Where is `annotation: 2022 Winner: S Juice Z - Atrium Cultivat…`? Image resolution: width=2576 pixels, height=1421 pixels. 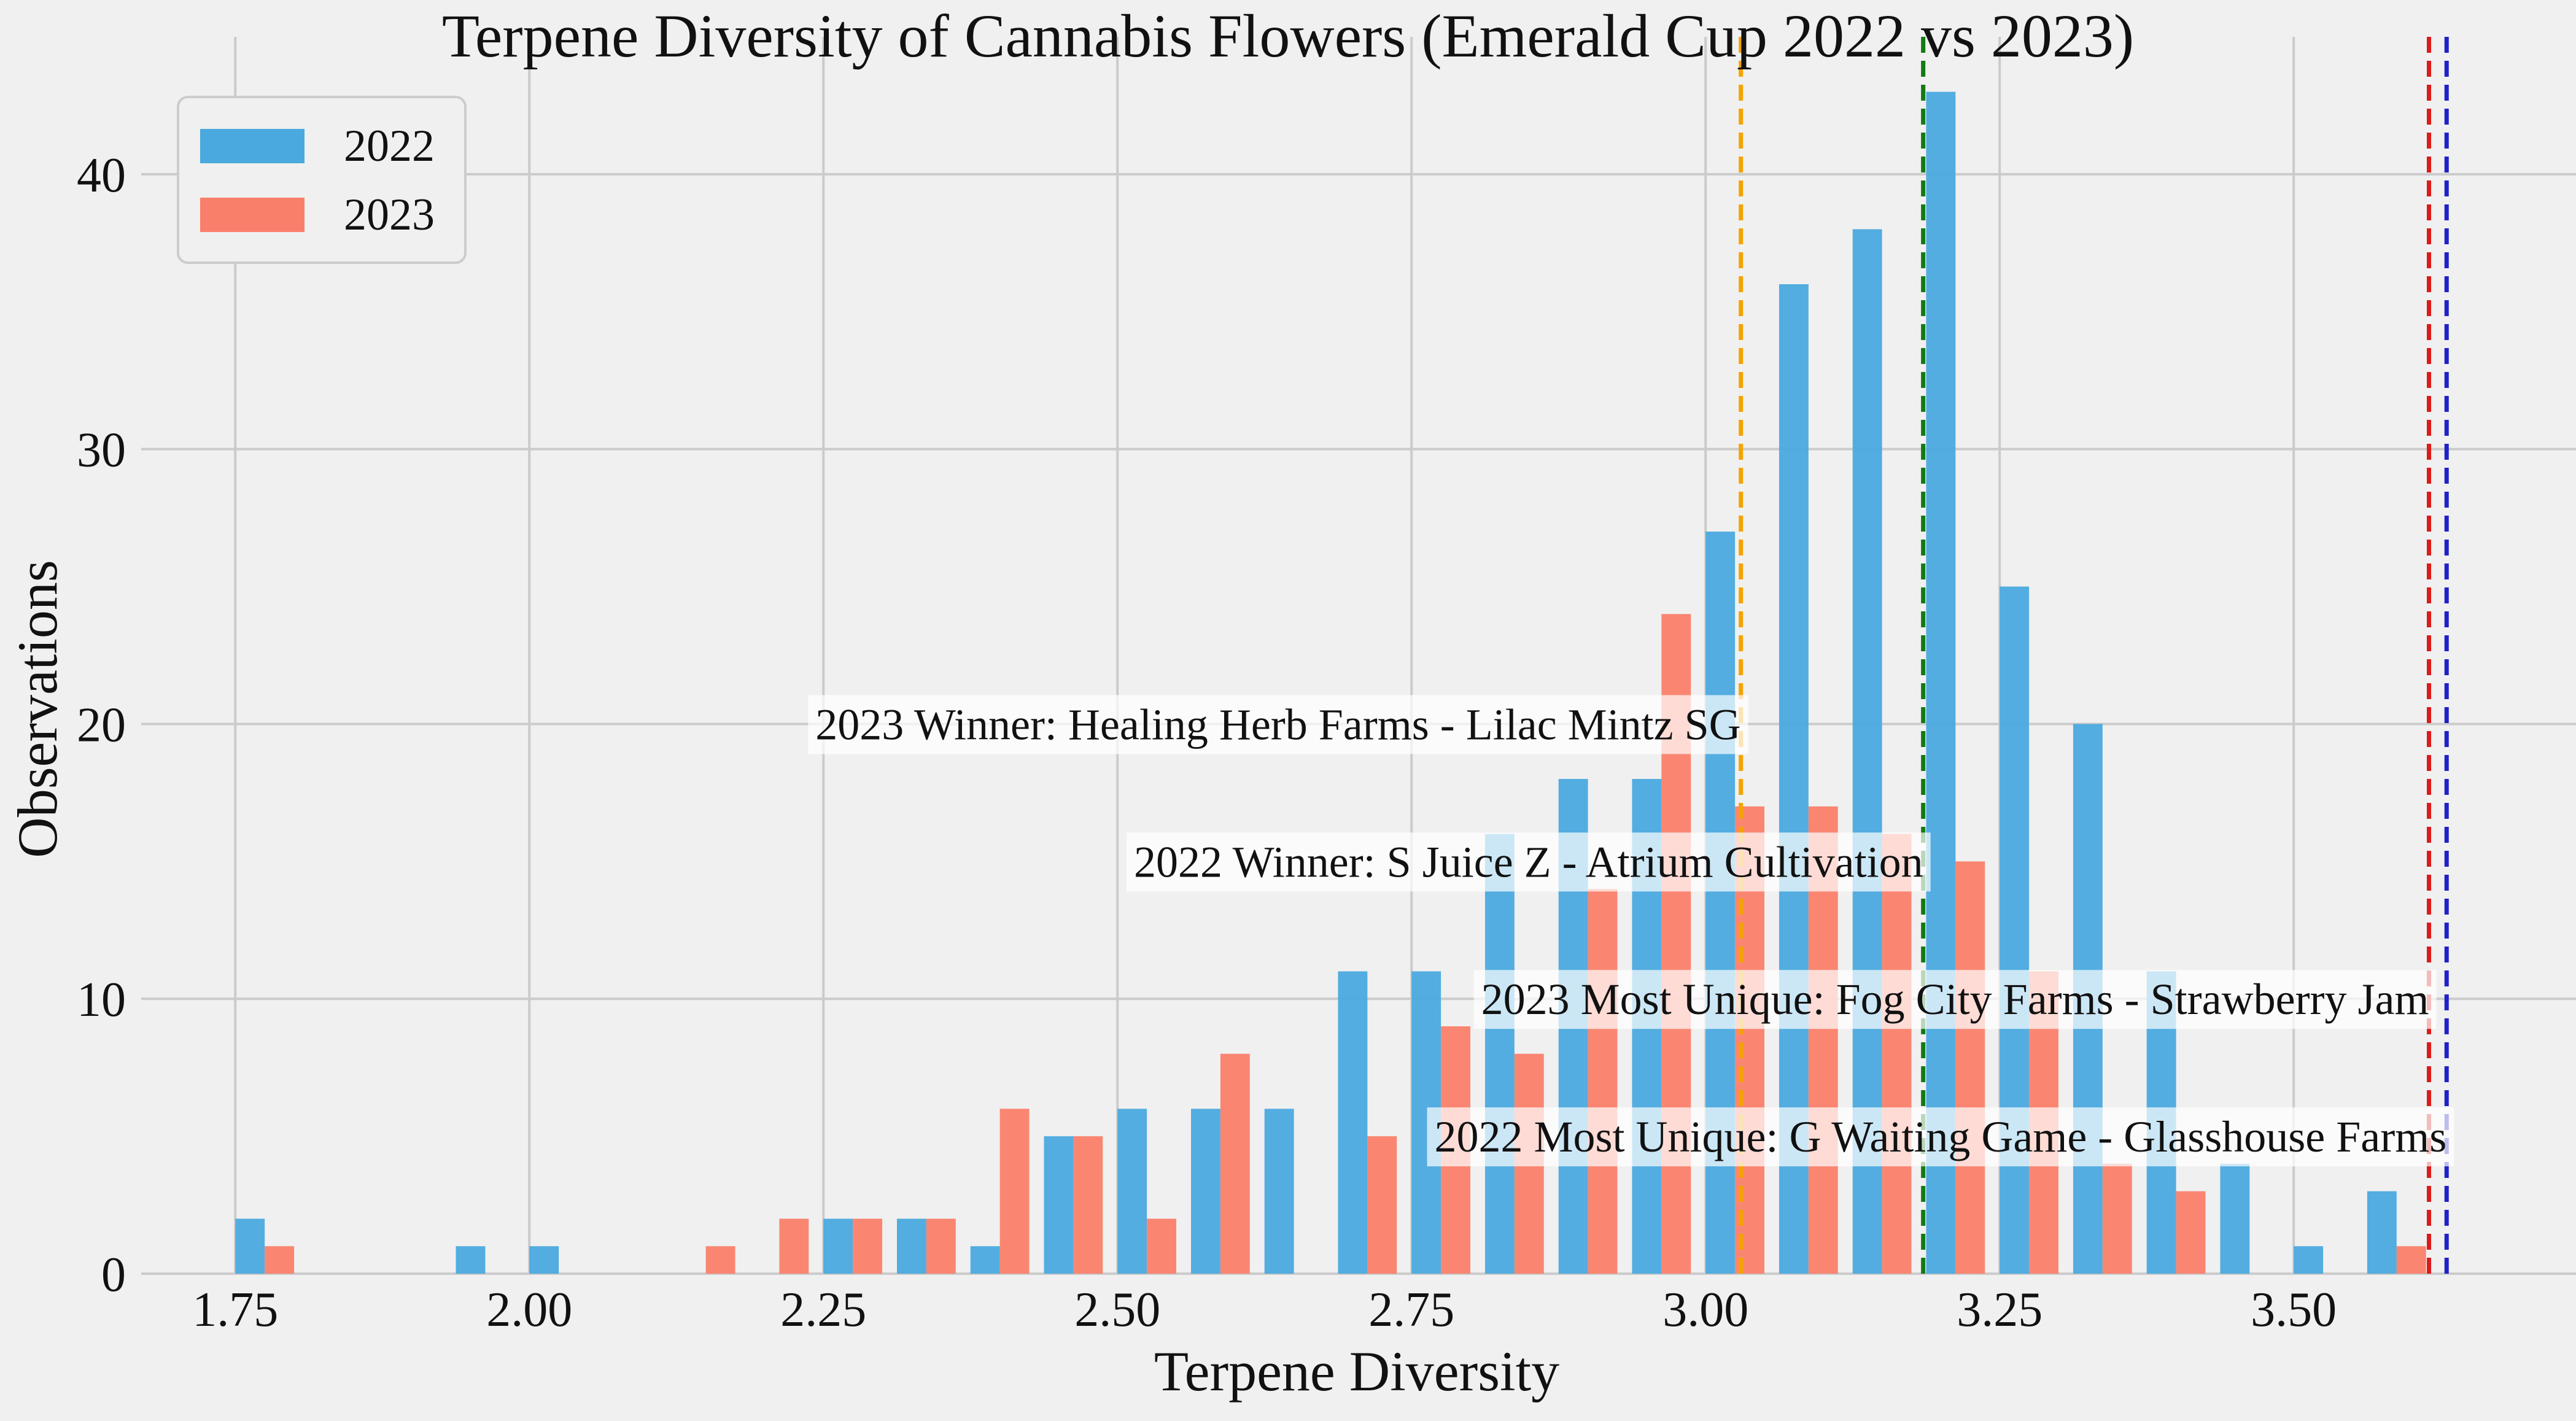
annotation: 2022 Winner: S Juice Z - Atrium Cultivat… is located at coordinates (1528, 862).